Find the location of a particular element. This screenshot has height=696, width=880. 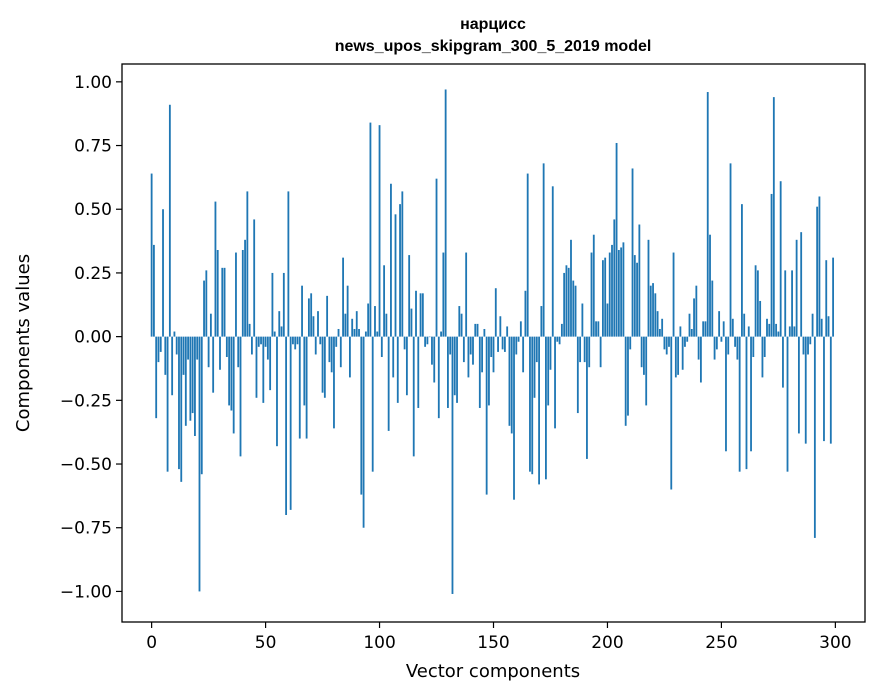

y-tick-label: 0.50 is located at coordinates (93, 210).